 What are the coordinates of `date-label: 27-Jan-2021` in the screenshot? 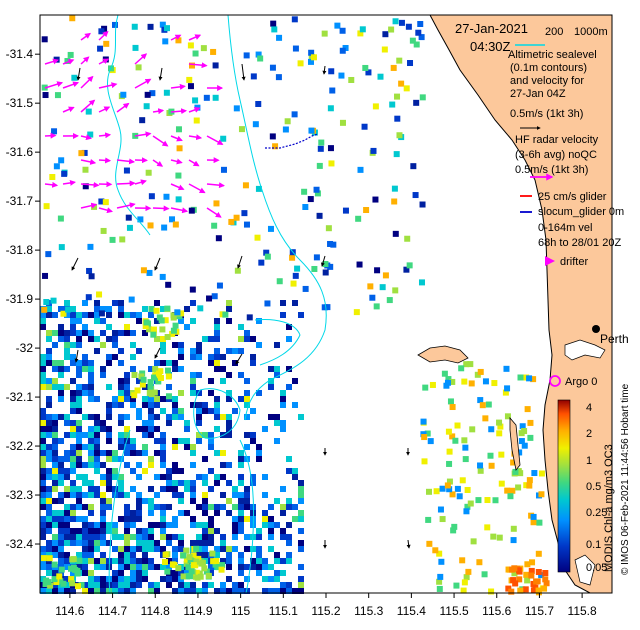 It's located at (491, 28).